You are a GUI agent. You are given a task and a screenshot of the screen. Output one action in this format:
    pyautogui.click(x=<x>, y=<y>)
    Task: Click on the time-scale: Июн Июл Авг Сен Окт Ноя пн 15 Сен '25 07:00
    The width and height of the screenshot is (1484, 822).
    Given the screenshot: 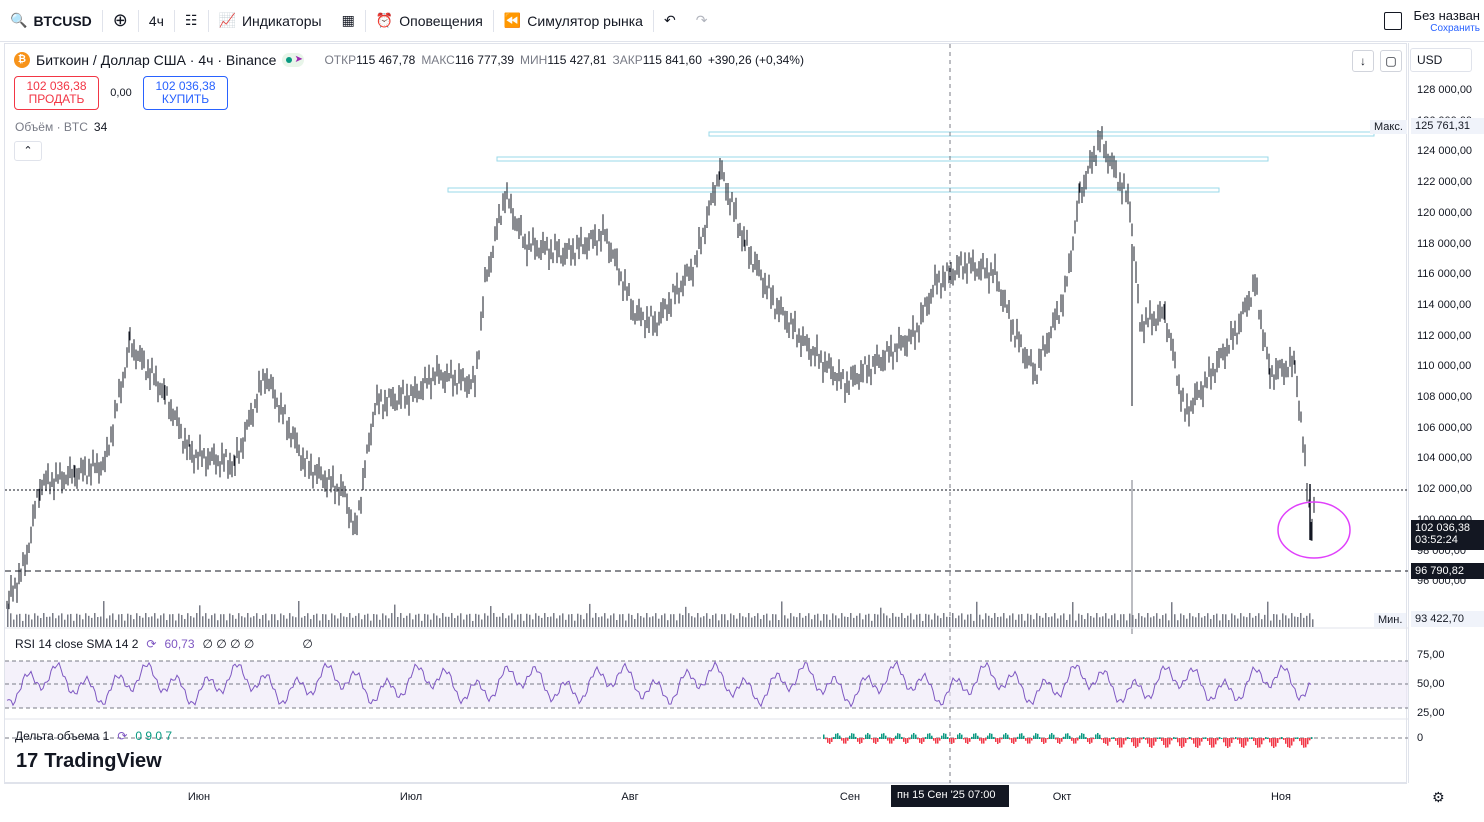 What is the action you would take?
    pyautogui.click(x=705, y=796)
    